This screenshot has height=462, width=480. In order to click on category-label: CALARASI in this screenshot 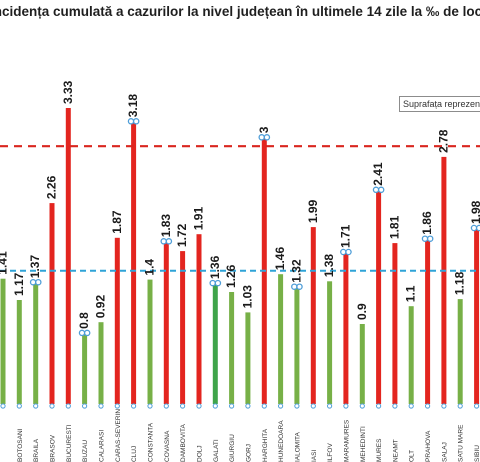, I will do `click(102, 446)`.